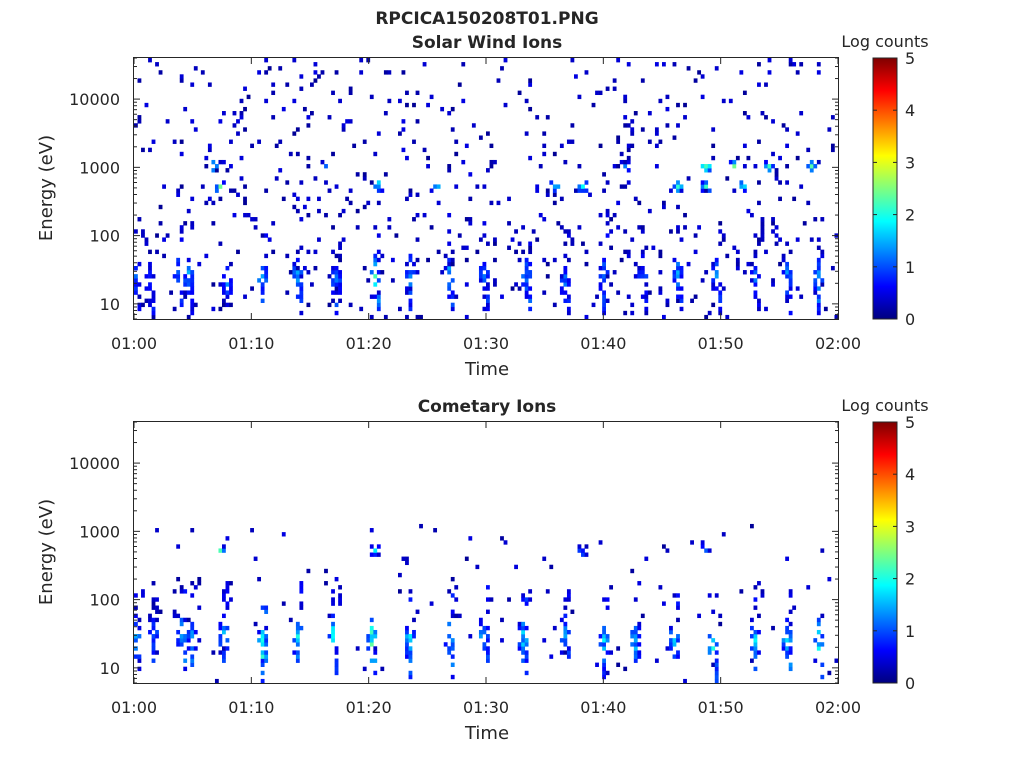 Image resolution: width=1024 pixels, height=768 pixels. Describe the element at coordinates (884, 41) in the screenshot. I see `colorbar-label-solar-wind: Log counts` at that location.